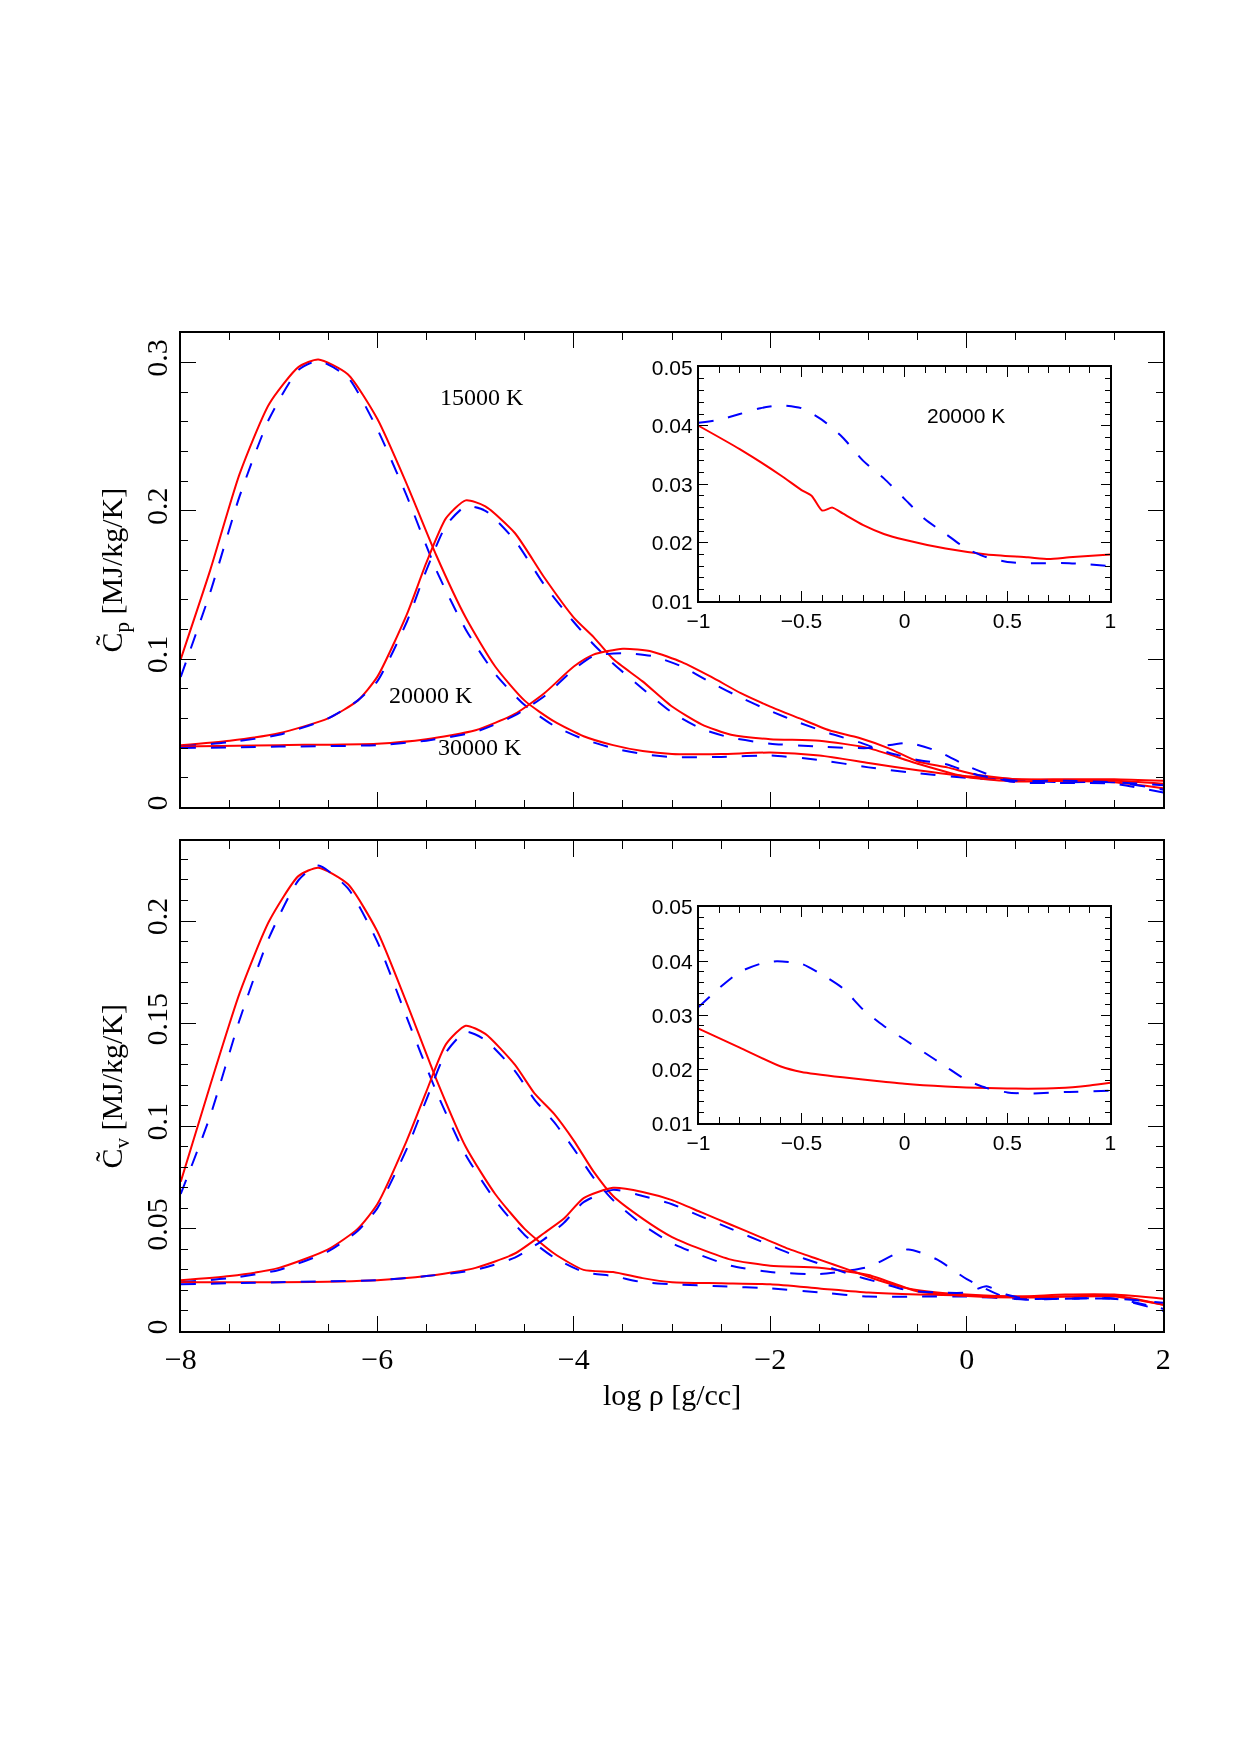  What do you see at coordinates (180, 1359) in the screenshot?
I see `x-tick-label: −8` at bounding box center [180, 1359].